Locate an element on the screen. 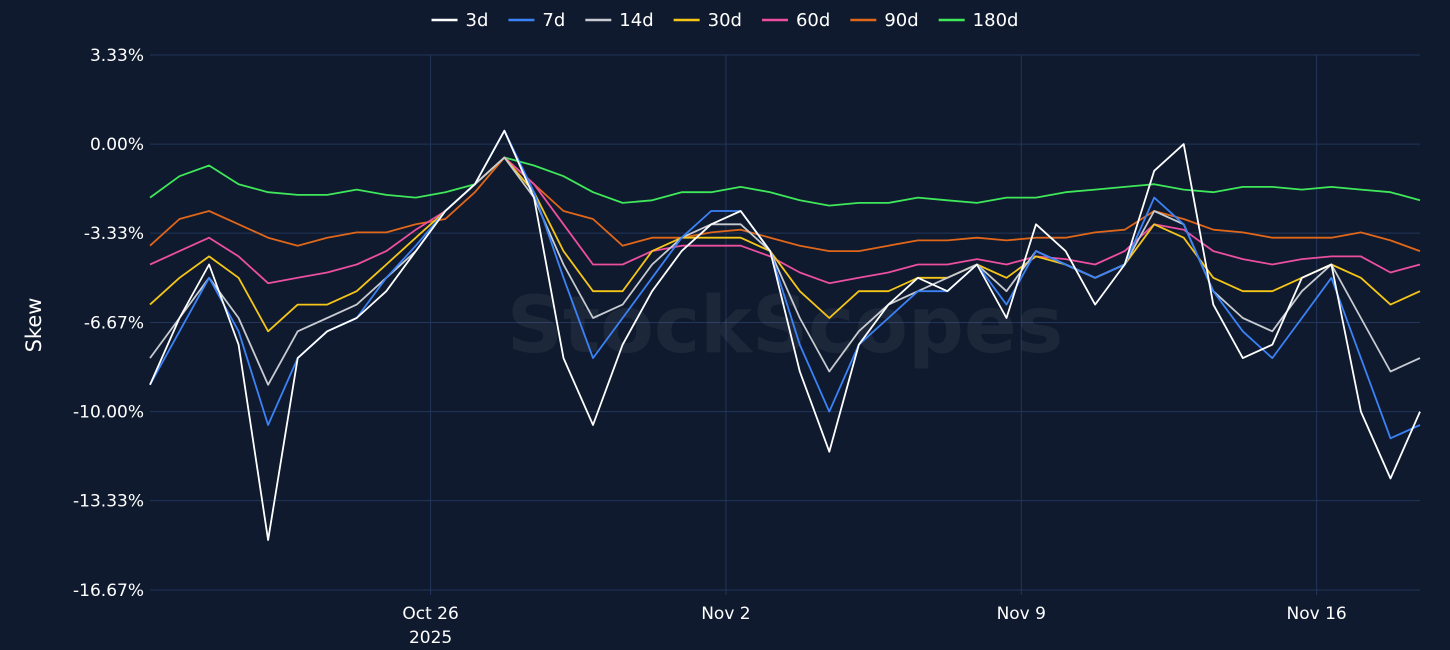 This screenshot has width=1450, height=650. legend-item-60d: 60d is located at coordinates (795, 20).